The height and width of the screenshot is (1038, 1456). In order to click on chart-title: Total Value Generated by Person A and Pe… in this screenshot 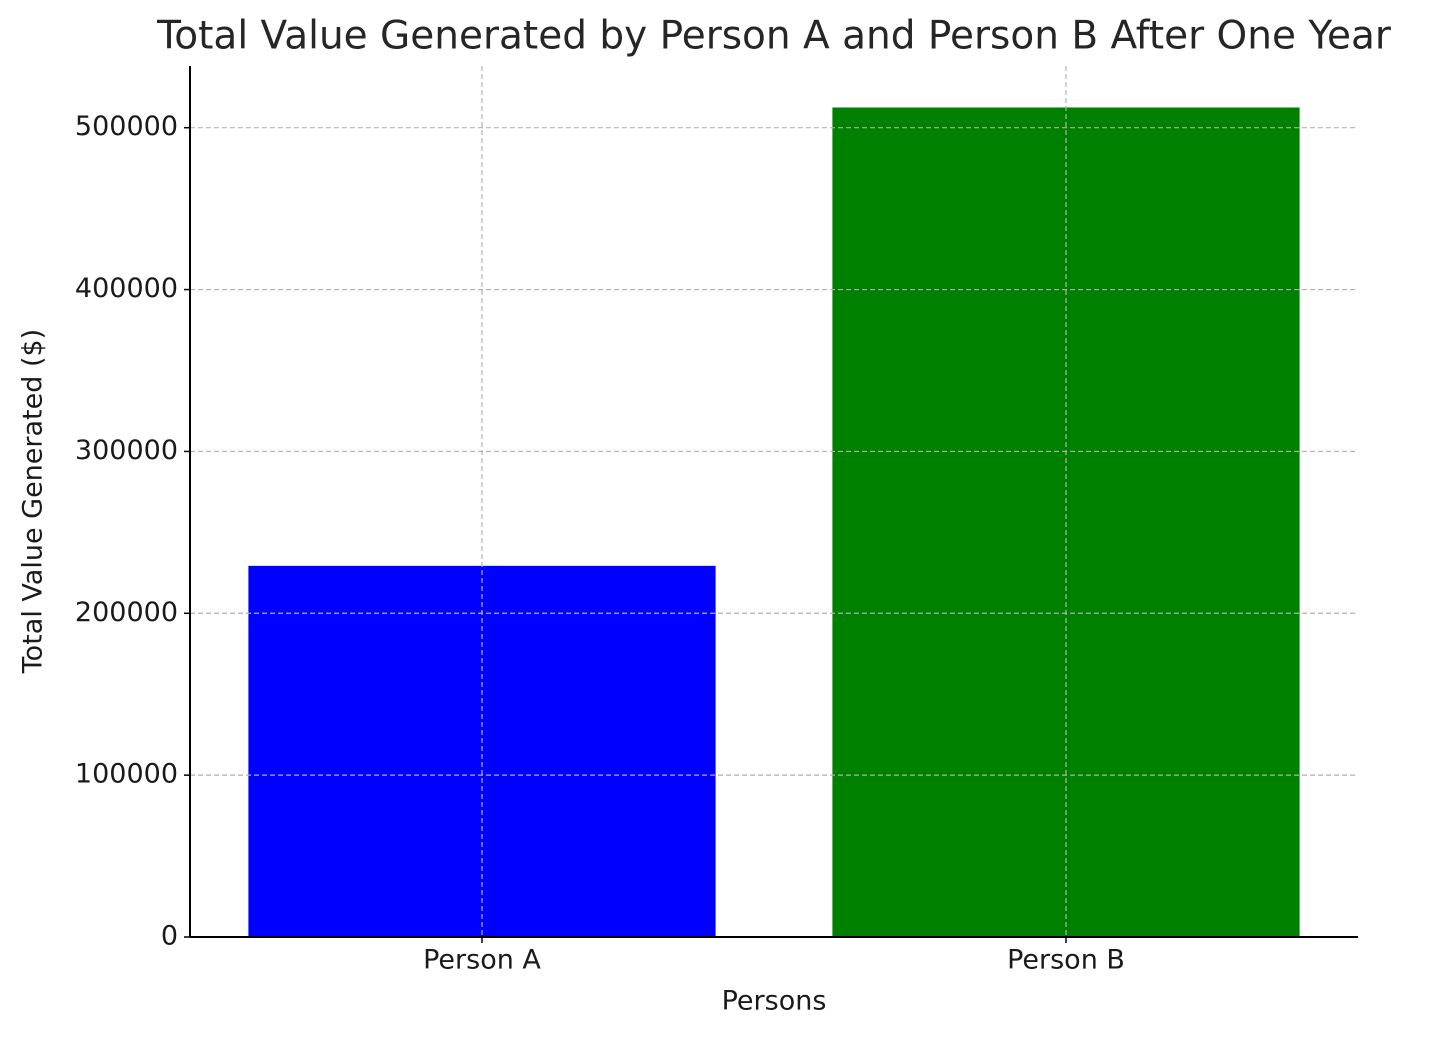, I will do `click(774, 36)`.